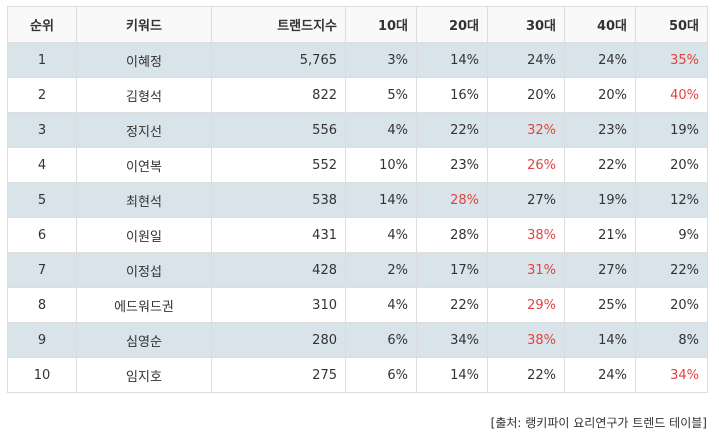 The image size is (719, 441). Describe the element at coordinates (452, 270) in the screenshot. I see `cell-age-20: 17%` at that location.